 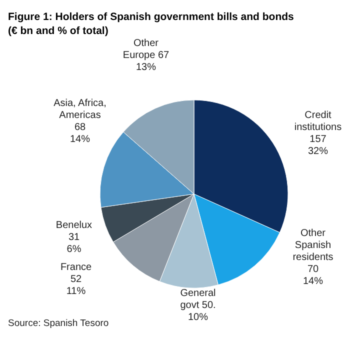 I want to click on data-label: 52 11%, so click(x=76, y=285).